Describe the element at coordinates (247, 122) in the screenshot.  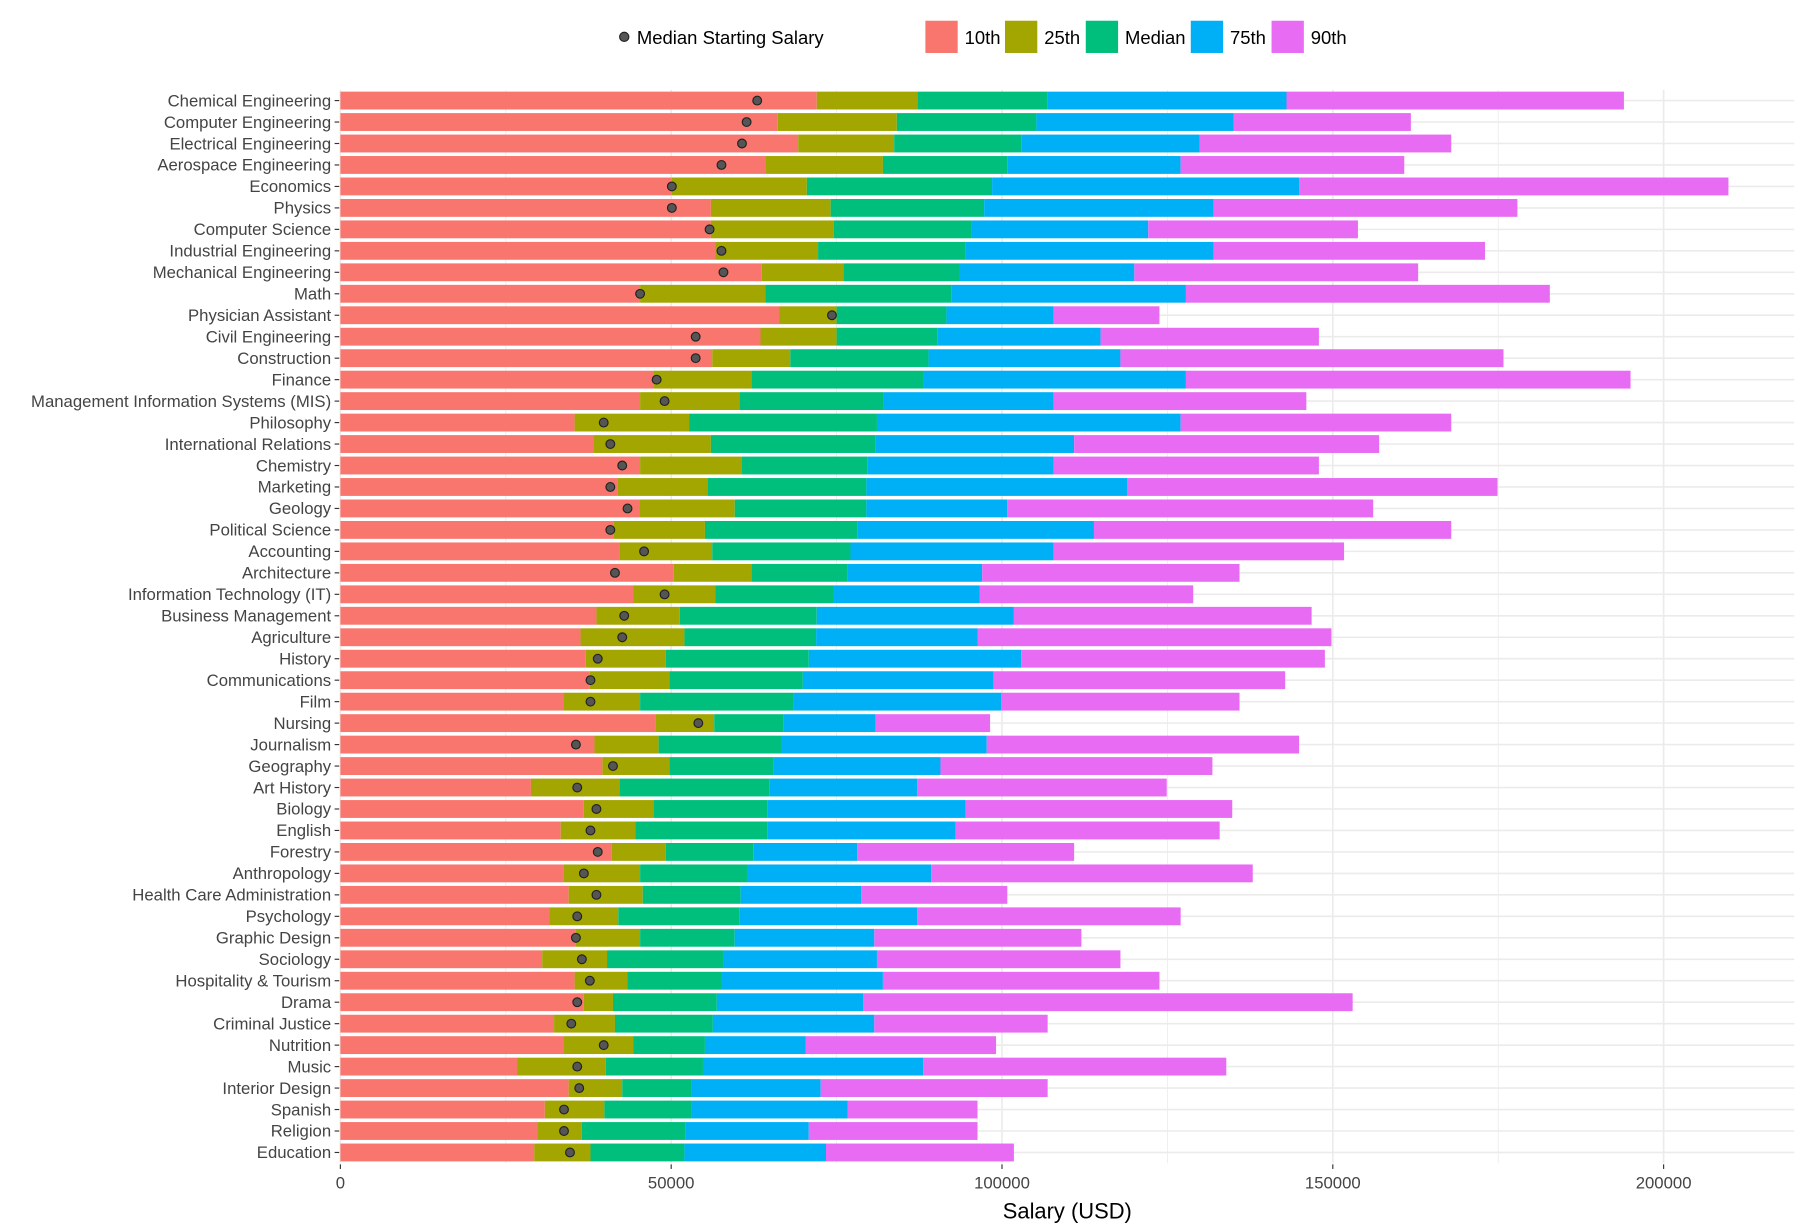
I see `y-tick-label: Computer Engineering` at that location.